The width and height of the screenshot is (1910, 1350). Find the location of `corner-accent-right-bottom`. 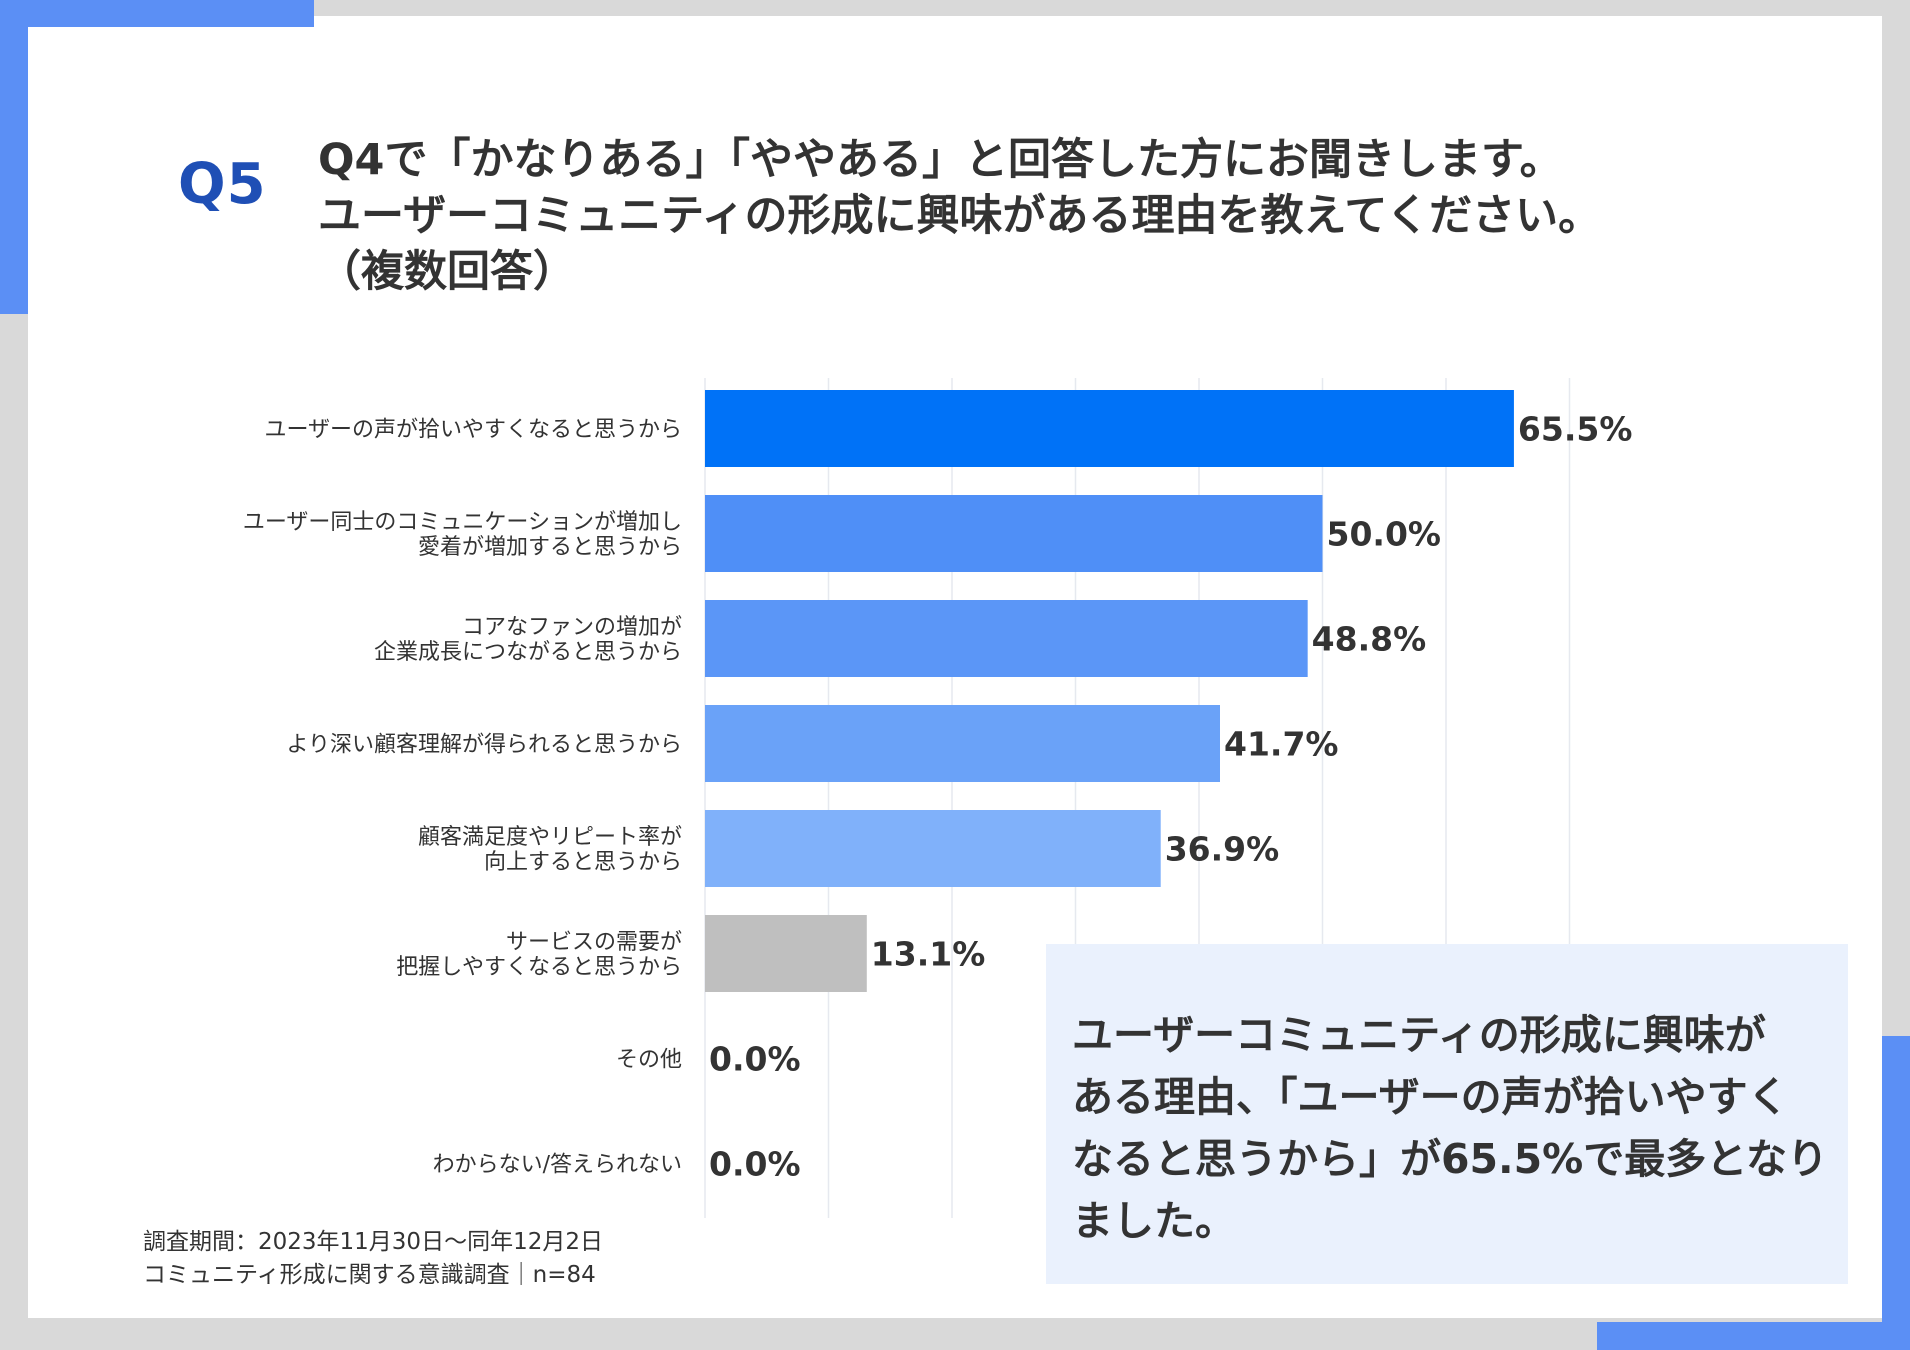

corner-accent-right-bottom is located at coordinates (1896, 1193).